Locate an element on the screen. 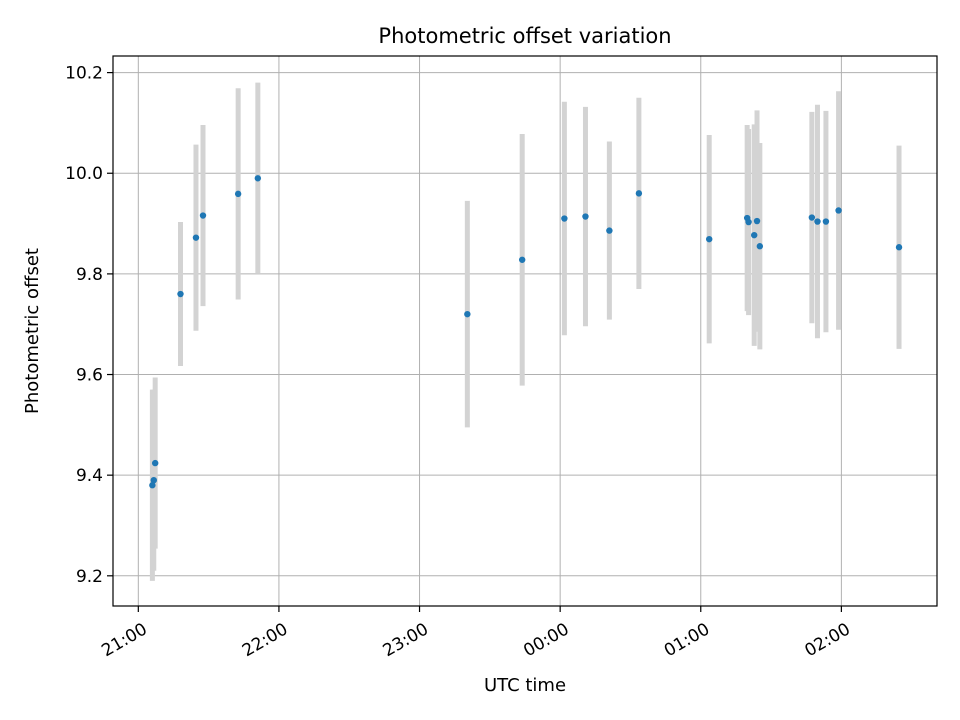  y-tick-label: 9.8 is located at coordinates (89, 275).